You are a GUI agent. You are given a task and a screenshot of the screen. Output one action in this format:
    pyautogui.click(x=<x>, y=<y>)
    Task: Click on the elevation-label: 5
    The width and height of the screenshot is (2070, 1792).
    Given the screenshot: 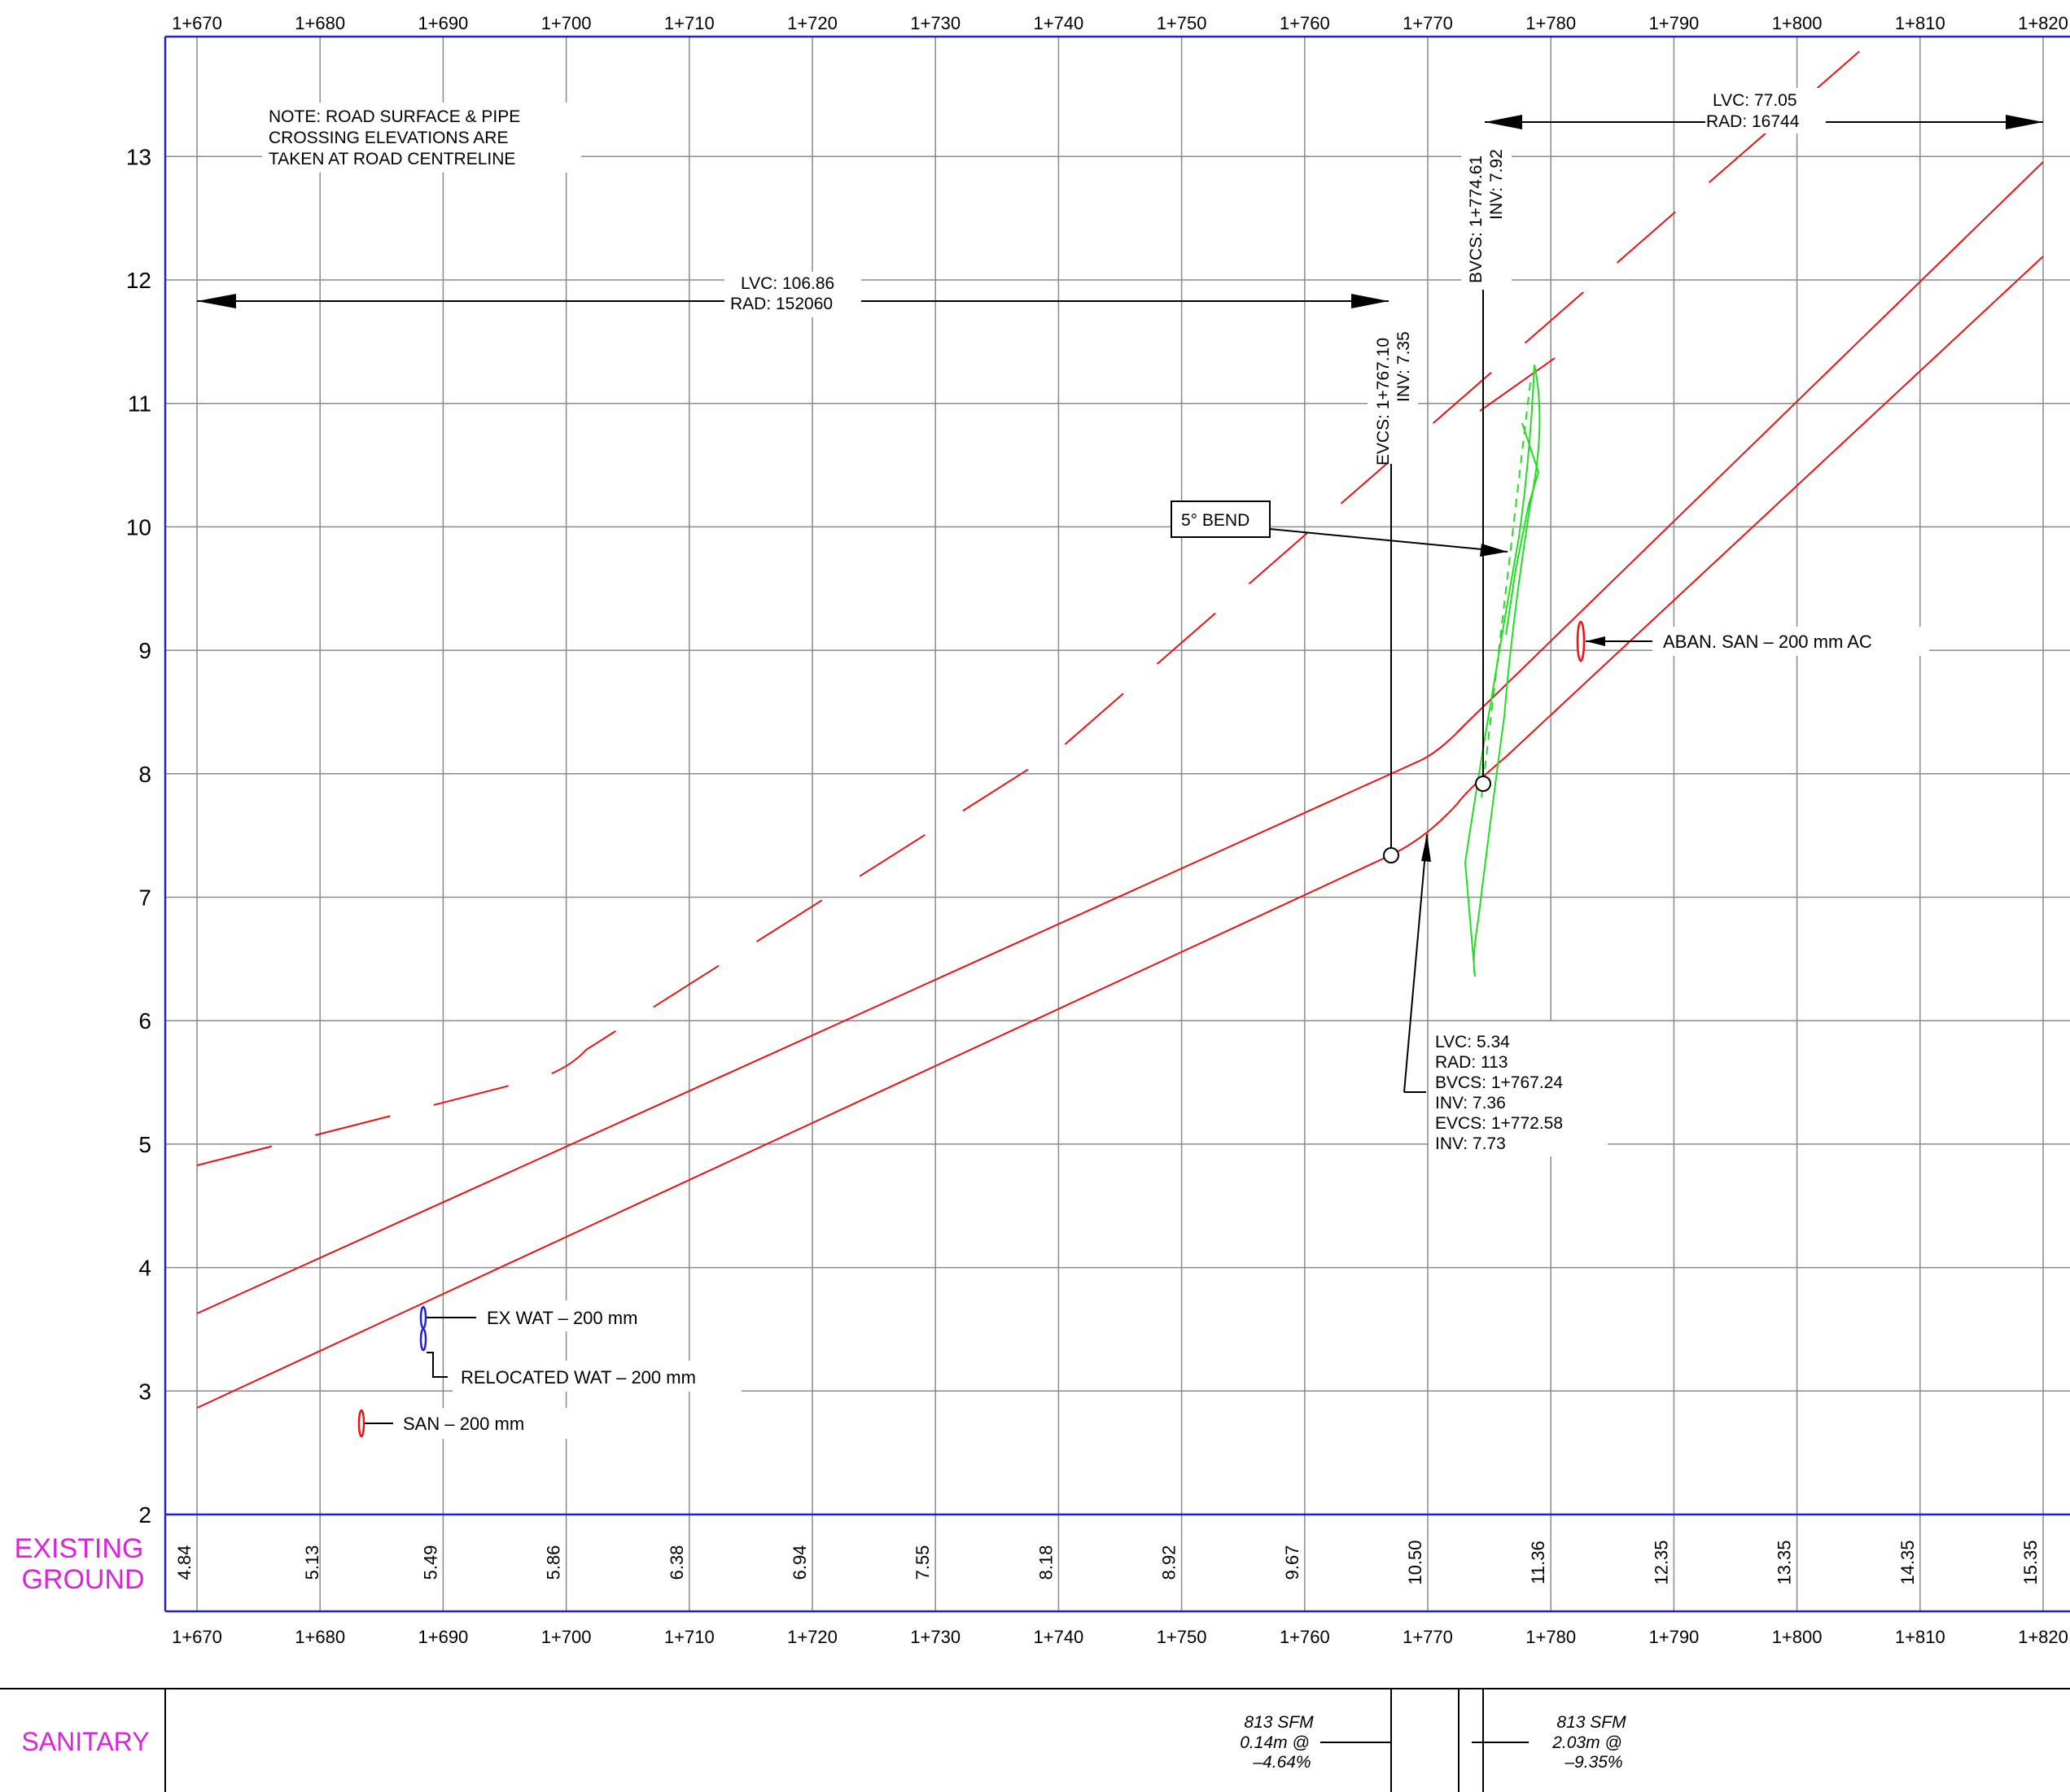 What is the action you would take?
    pyautogui.click(x=144, y=1144)
    